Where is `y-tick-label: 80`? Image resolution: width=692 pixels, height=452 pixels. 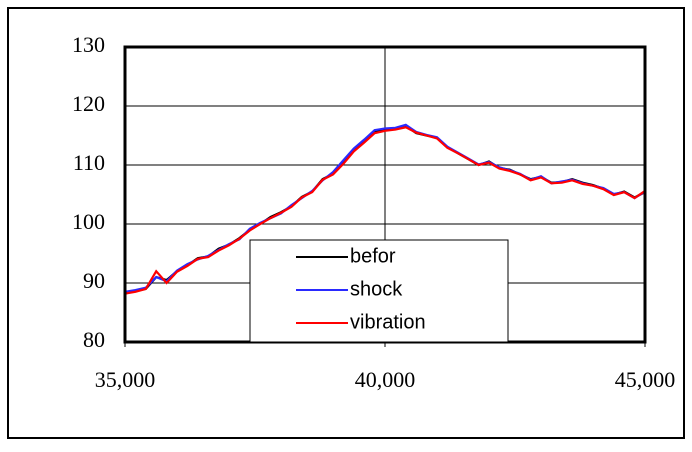 y-tick-label: 80 is located at coordinates (94, 339).